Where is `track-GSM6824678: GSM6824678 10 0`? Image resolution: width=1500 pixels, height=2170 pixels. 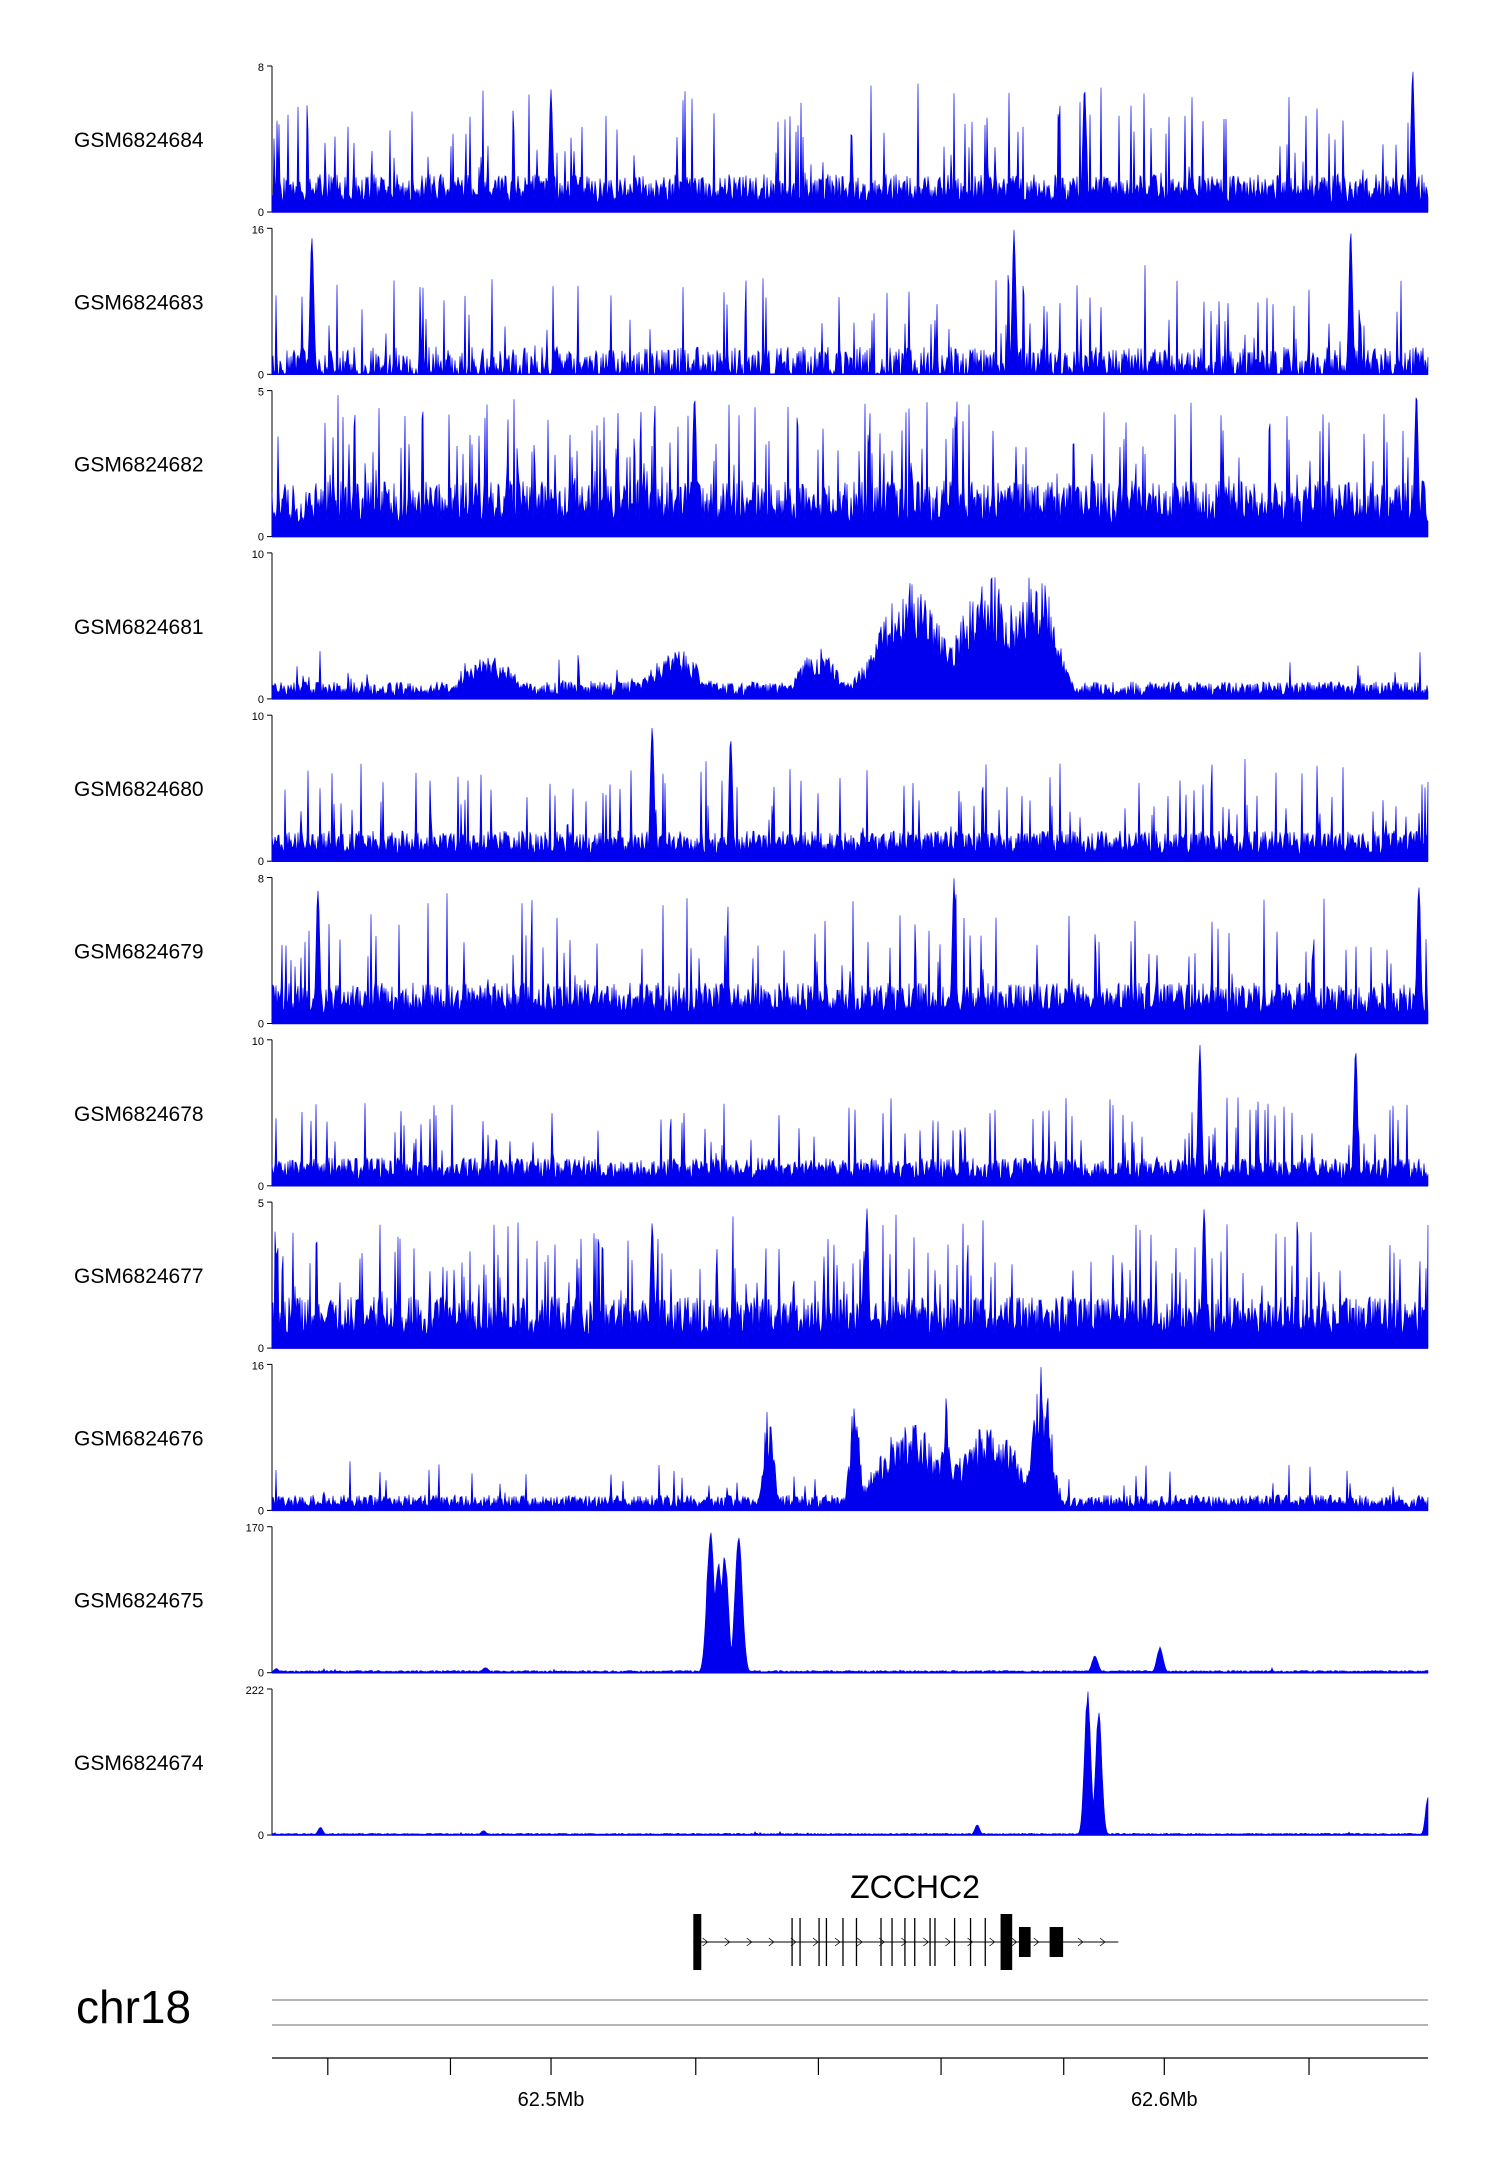 track-GSM6824678: GSM6824678 10 0 is located at coordinates (751, 1114).